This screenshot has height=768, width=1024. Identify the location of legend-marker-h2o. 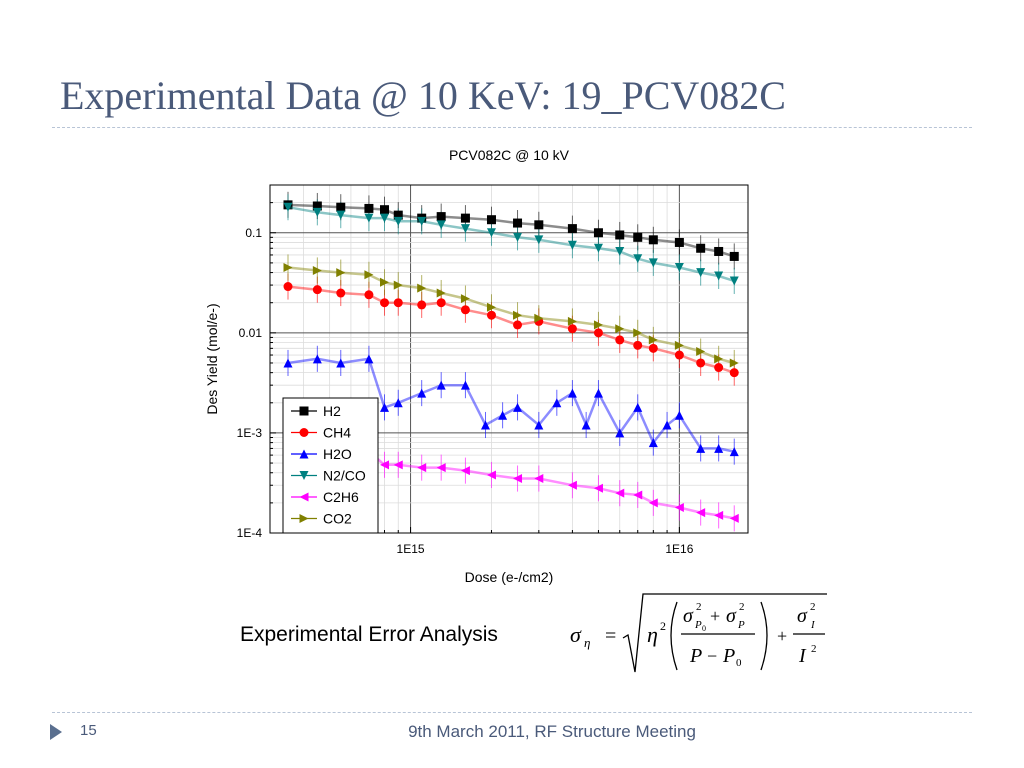
(304, 454).